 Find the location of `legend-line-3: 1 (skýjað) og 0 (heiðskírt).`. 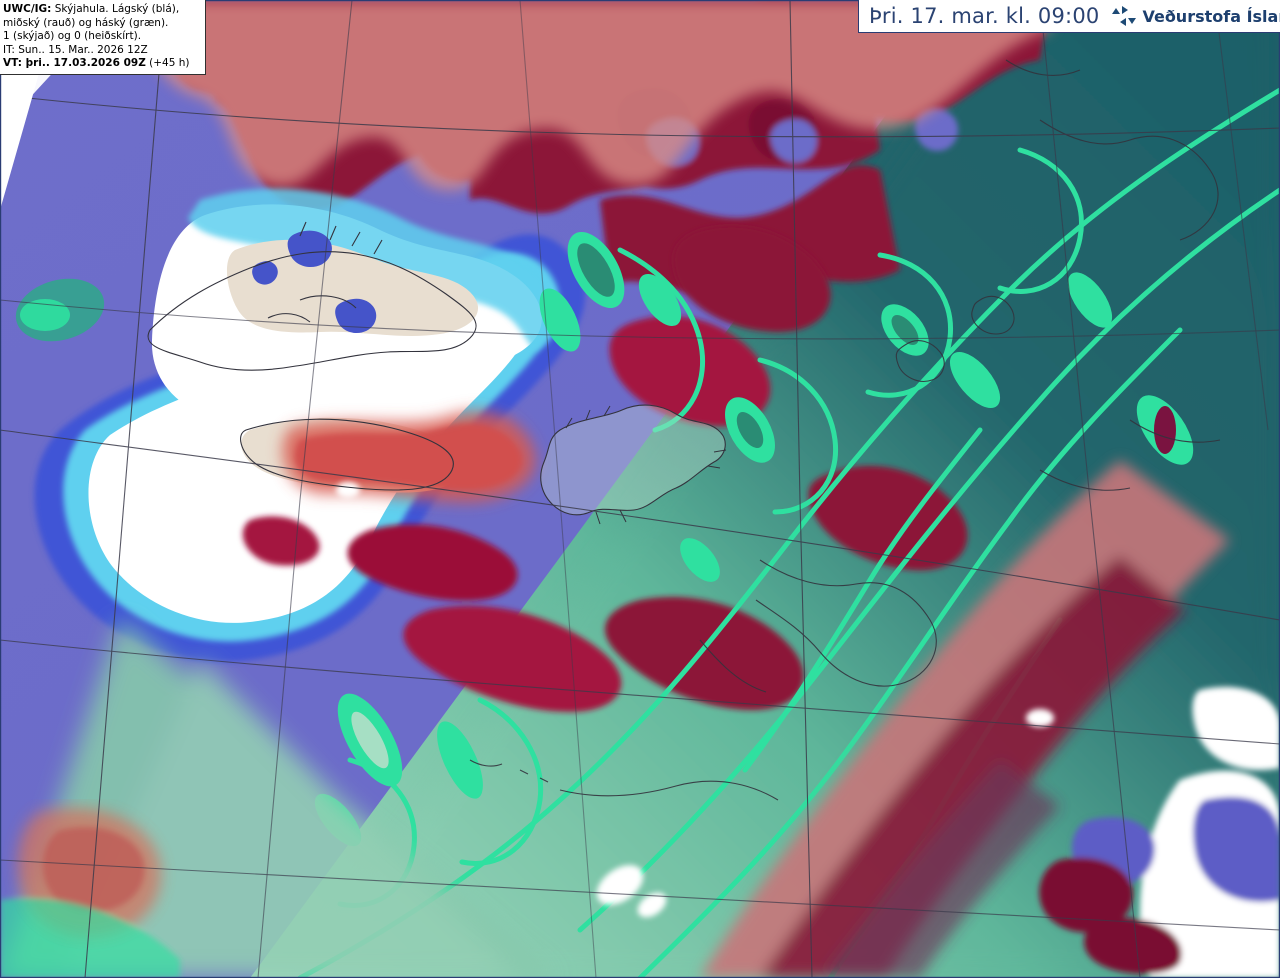

legend-line-3: 1 (skýjað) og 0 (heiðskírt). is located at coordinates (72, 36).